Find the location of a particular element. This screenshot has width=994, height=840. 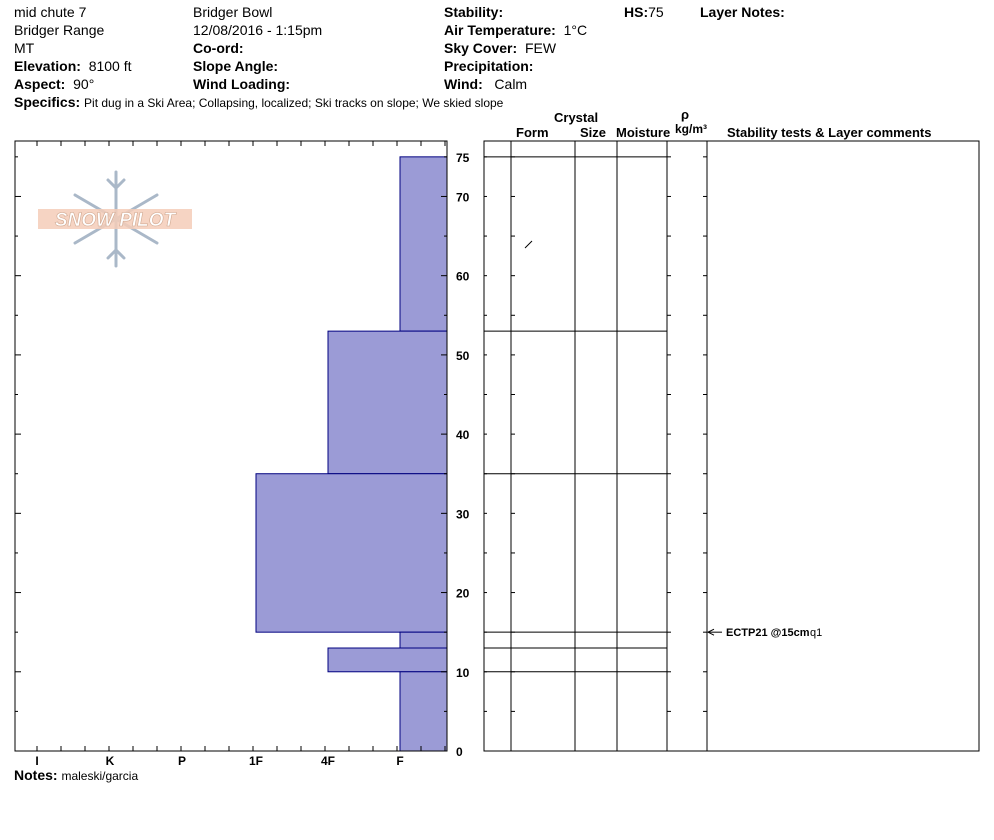

sky-label: Sky Cover: is located at coordinates (481, 48).